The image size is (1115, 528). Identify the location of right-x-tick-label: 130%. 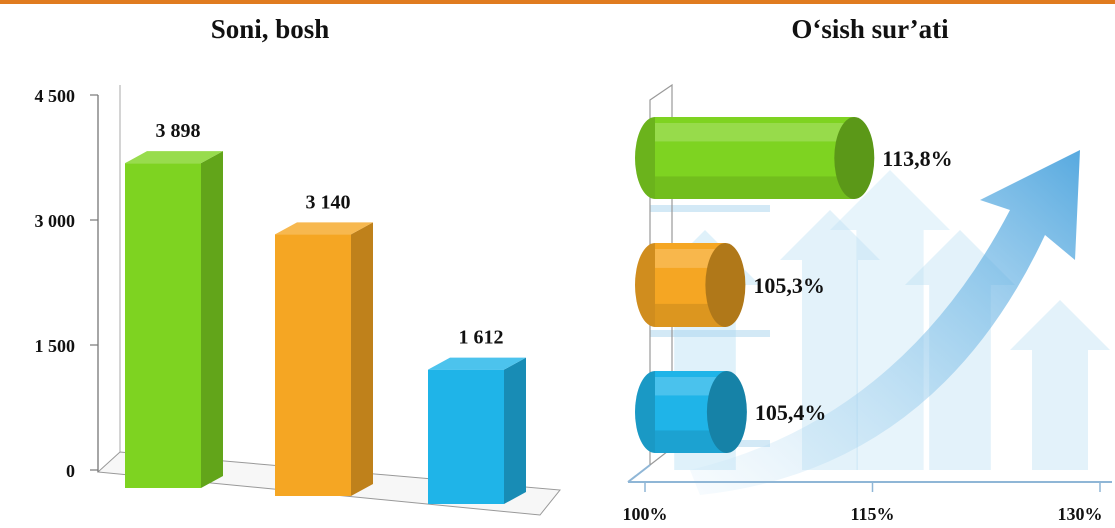
(1080, 514).